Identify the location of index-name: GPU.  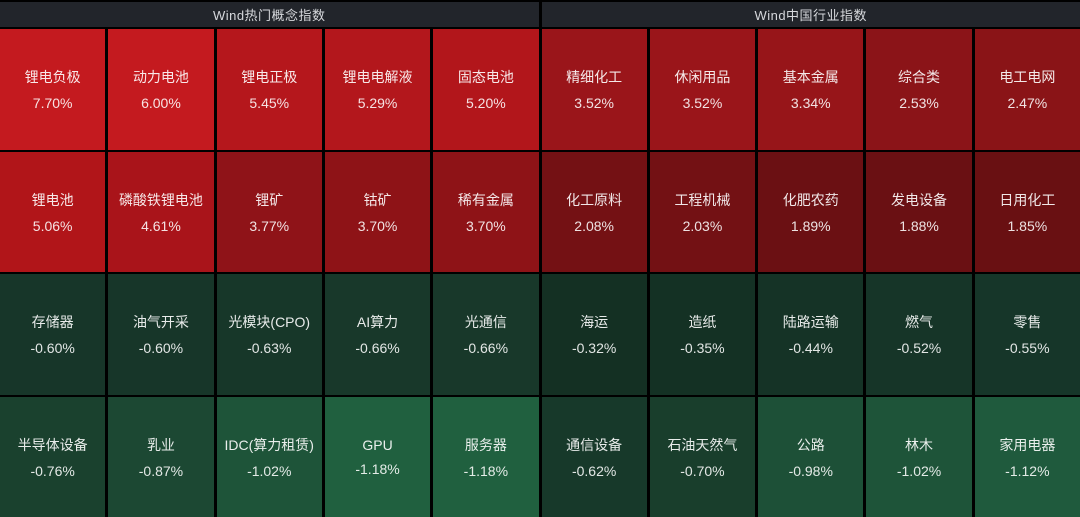
(377, 444).